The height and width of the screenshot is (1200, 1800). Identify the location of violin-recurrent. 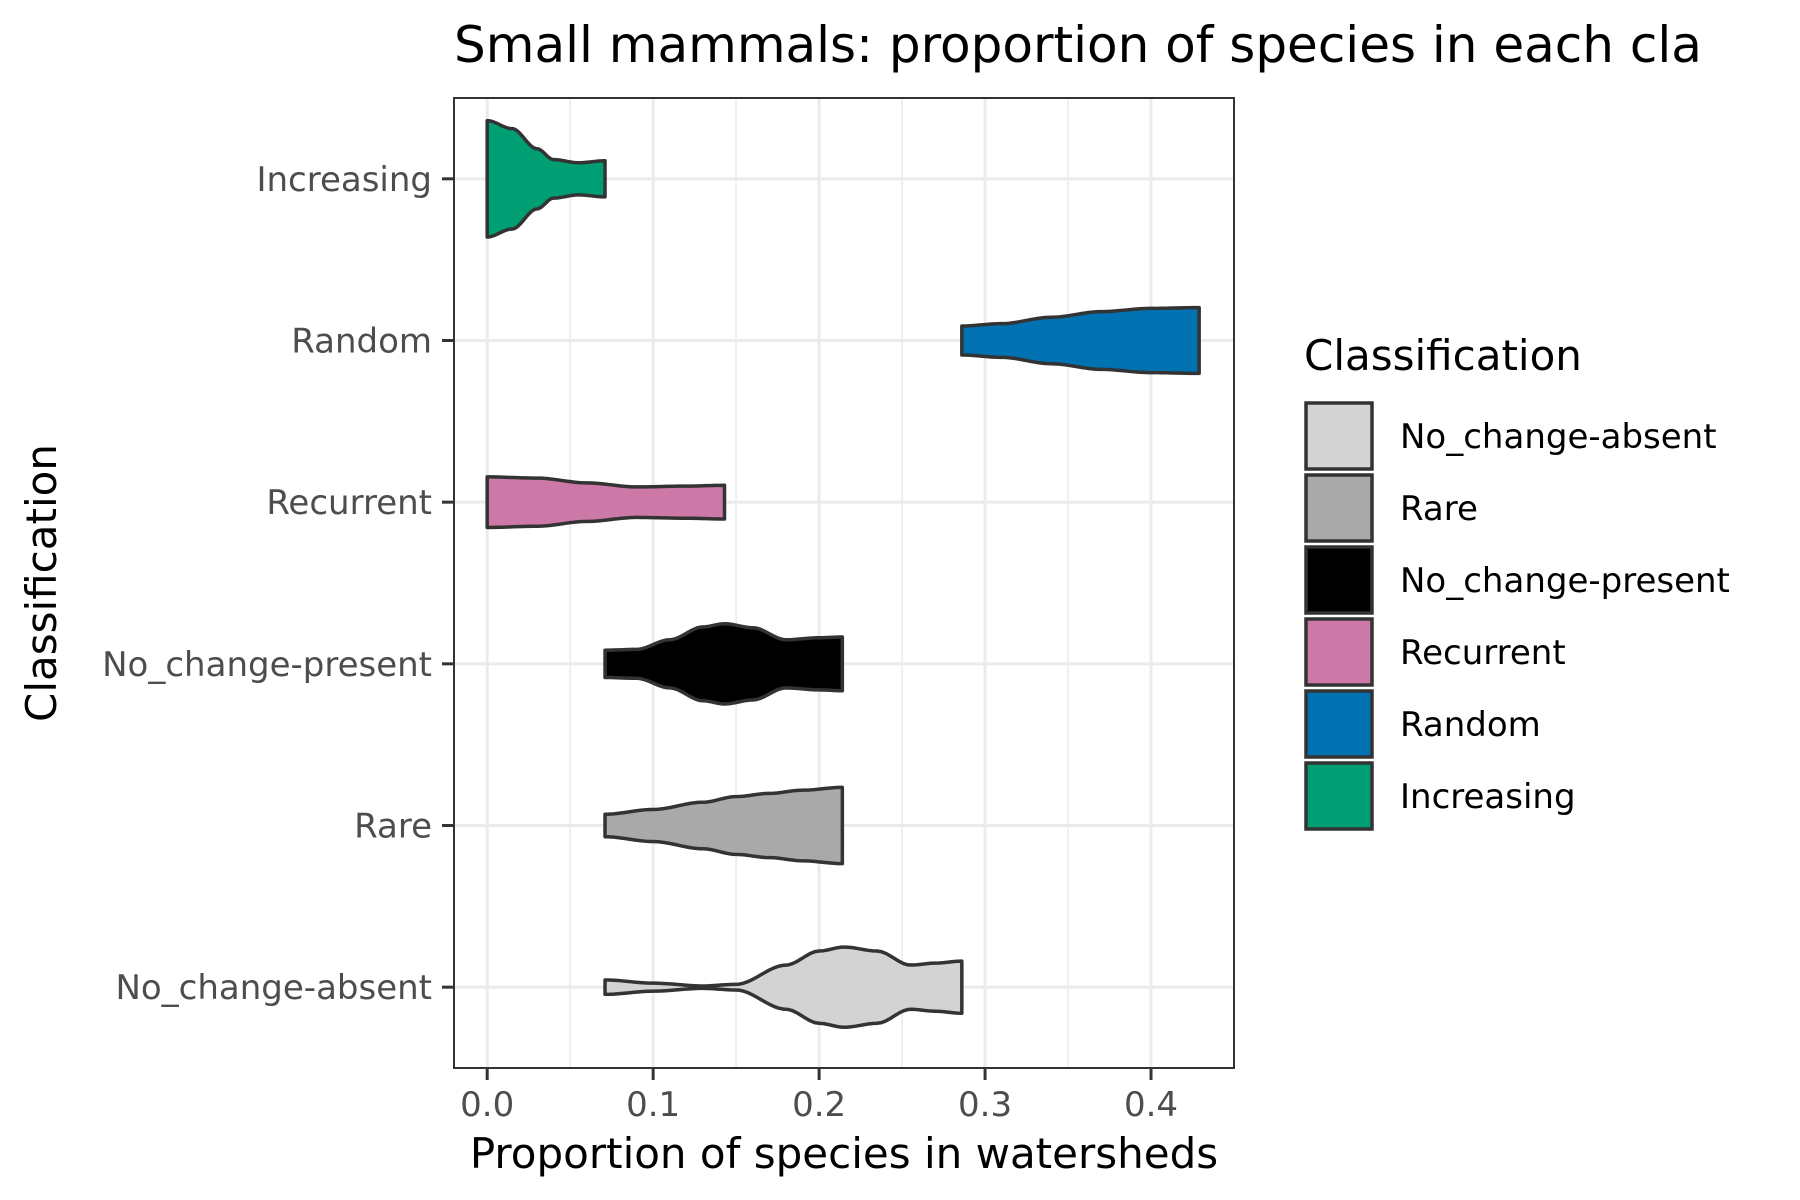
(606, 502).